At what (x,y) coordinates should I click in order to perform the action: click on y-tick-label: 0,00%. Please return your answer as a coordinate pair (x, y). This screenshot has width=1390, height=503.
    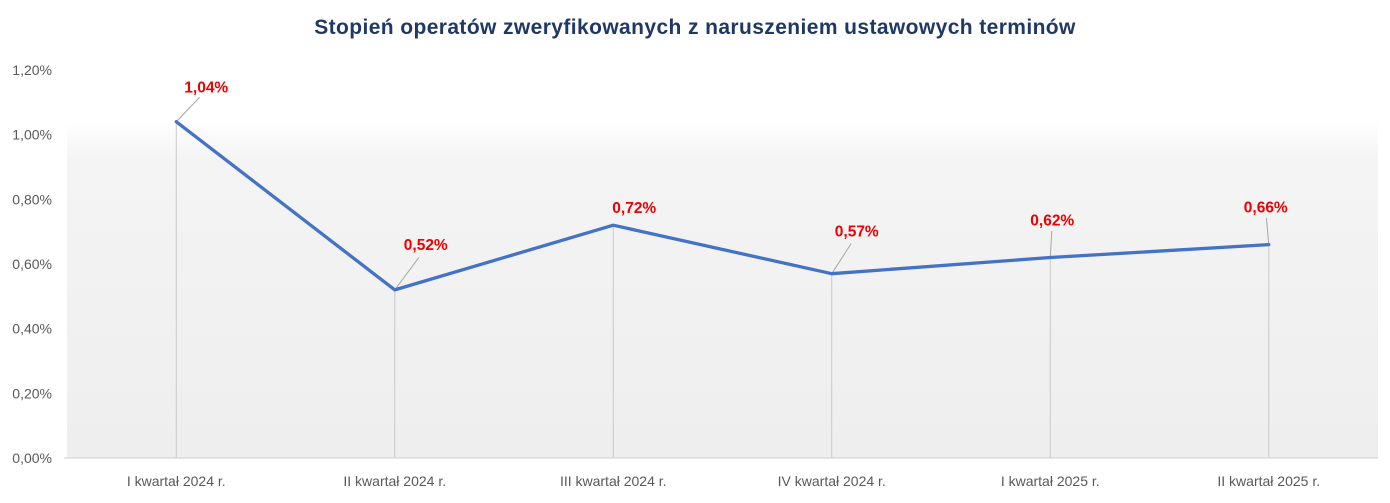
    Looking at the image, I should click on (32, 458).